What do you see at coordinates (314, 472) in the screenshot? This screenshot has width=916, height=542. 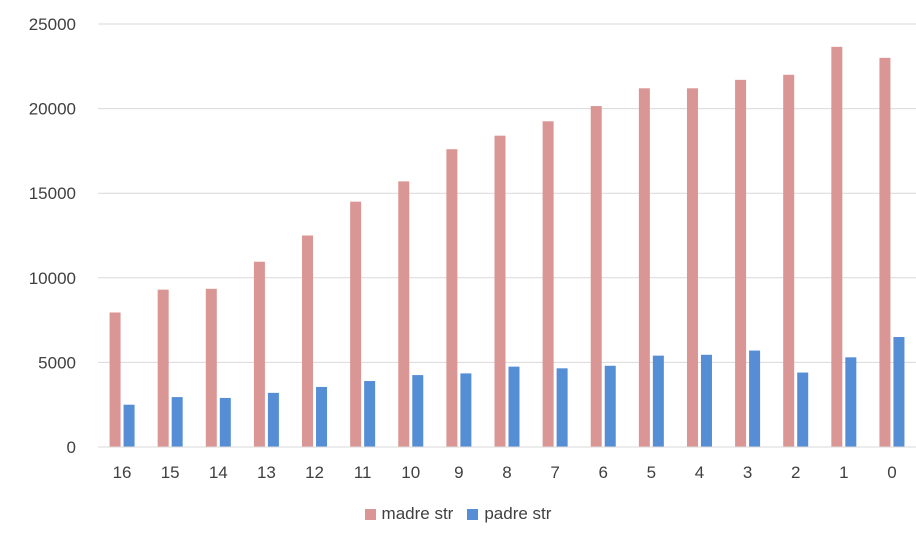 I see `x-tick-label: 12` at bounding box center [314, 472].